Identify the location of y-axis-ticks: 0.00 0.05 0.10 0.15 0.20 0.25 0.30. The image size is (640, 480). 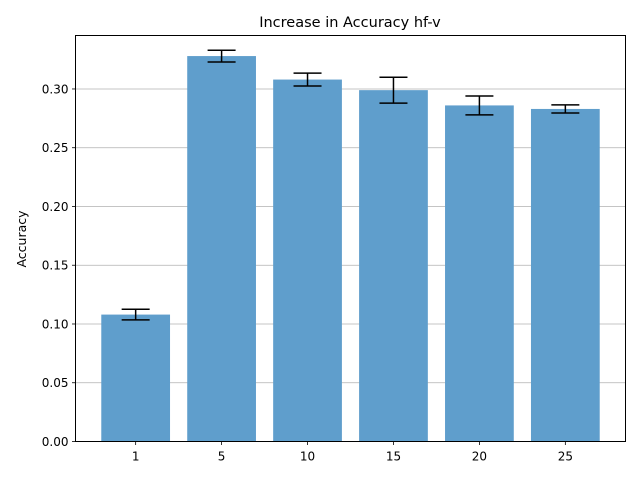
(59, 265).